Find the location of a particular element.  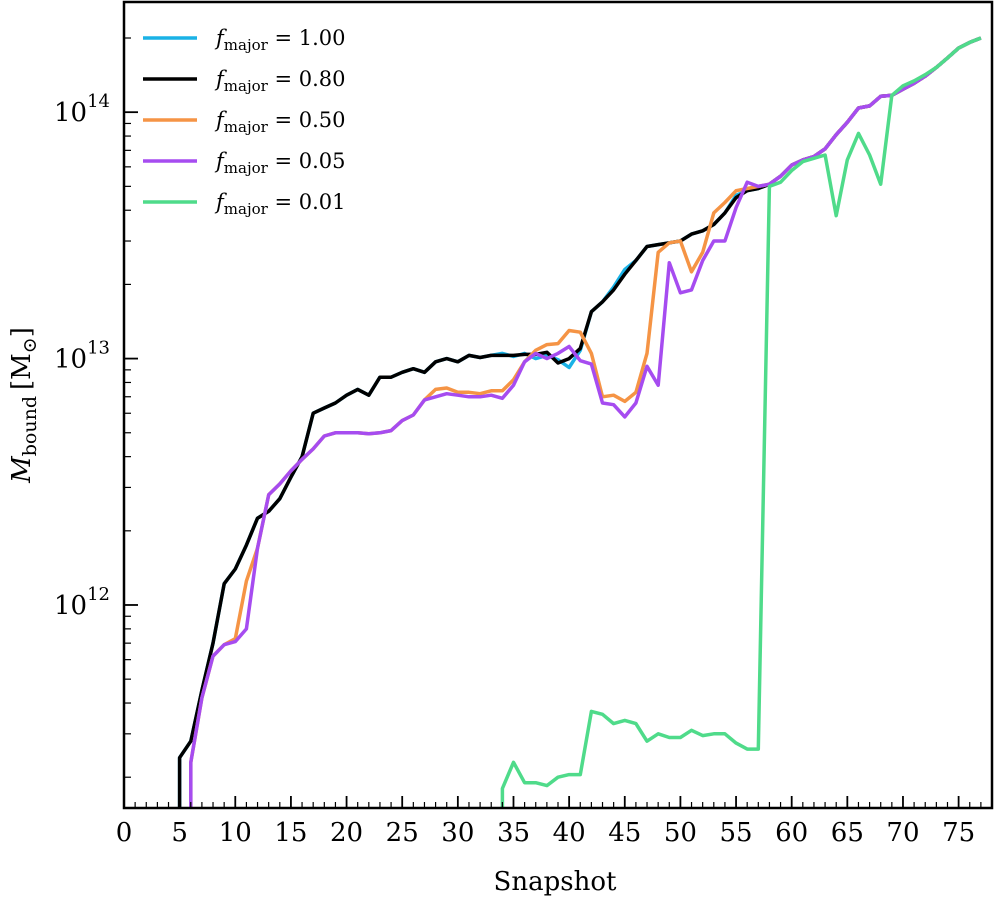

legend-label-4: fmajor = 0.01 is located at coordinates (280, 204).